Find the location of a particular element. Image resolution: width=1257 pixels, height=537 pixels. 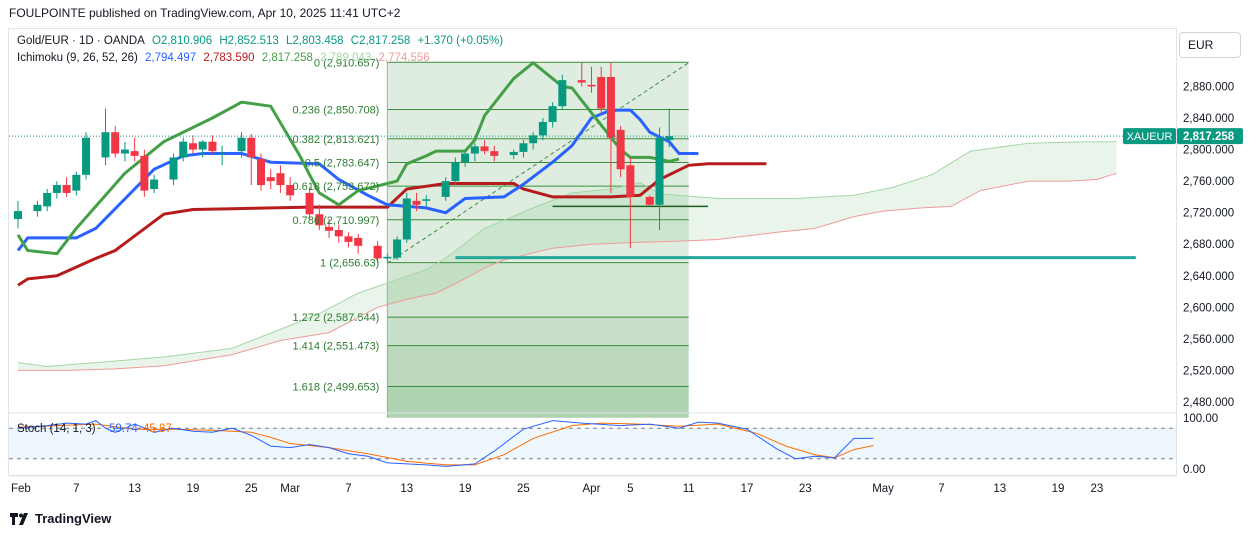

kijun-value: 2,783.590 is located at coordinates (229, 58).